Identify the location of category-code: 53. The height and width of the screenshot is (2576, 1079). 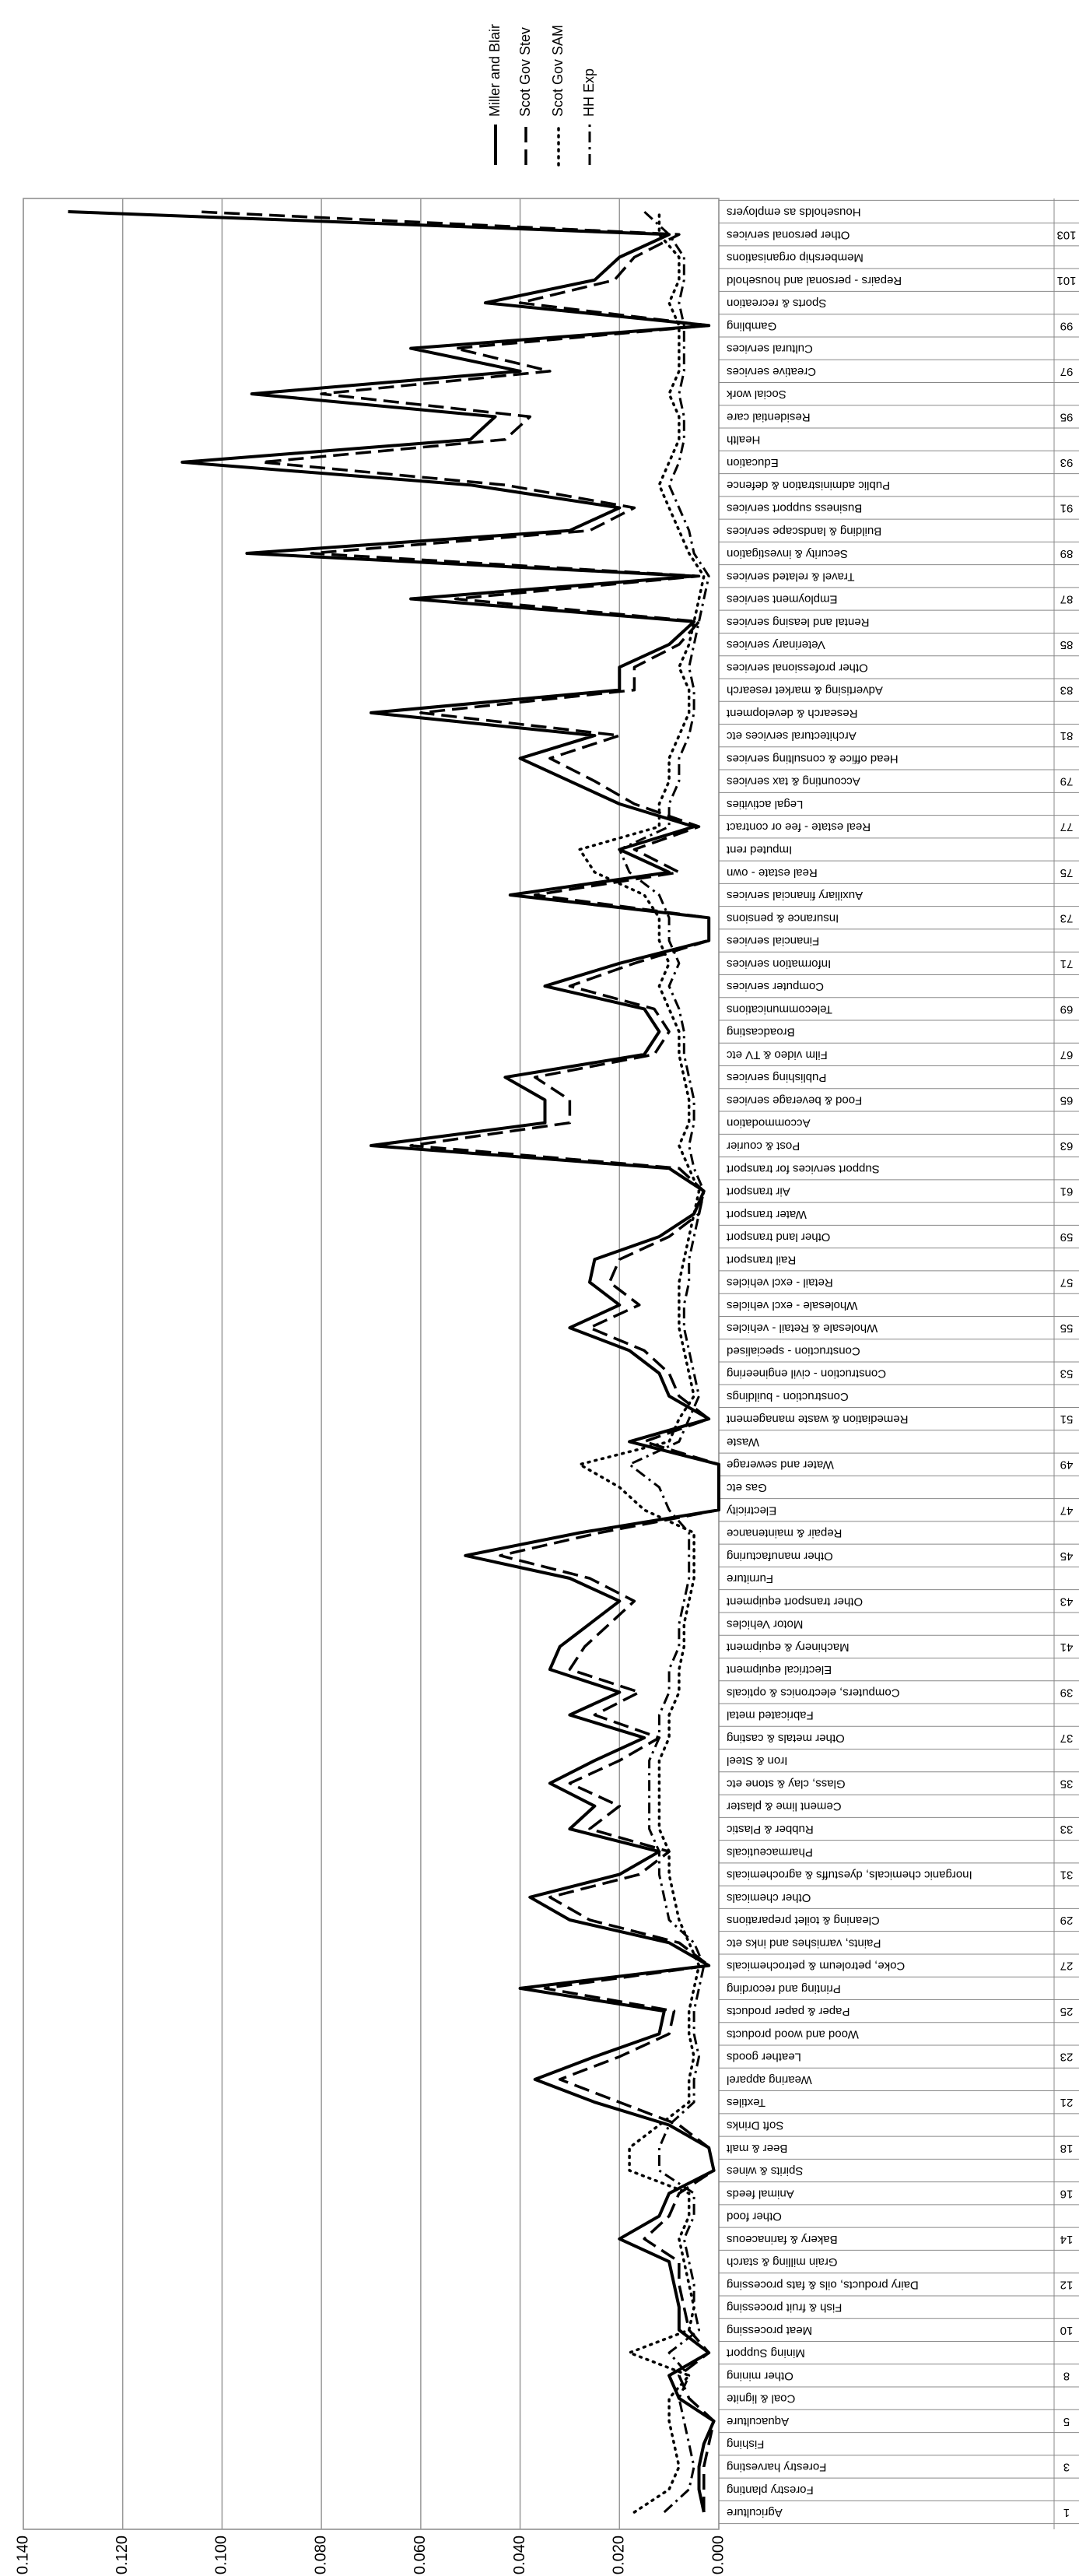
(1067, 1374).